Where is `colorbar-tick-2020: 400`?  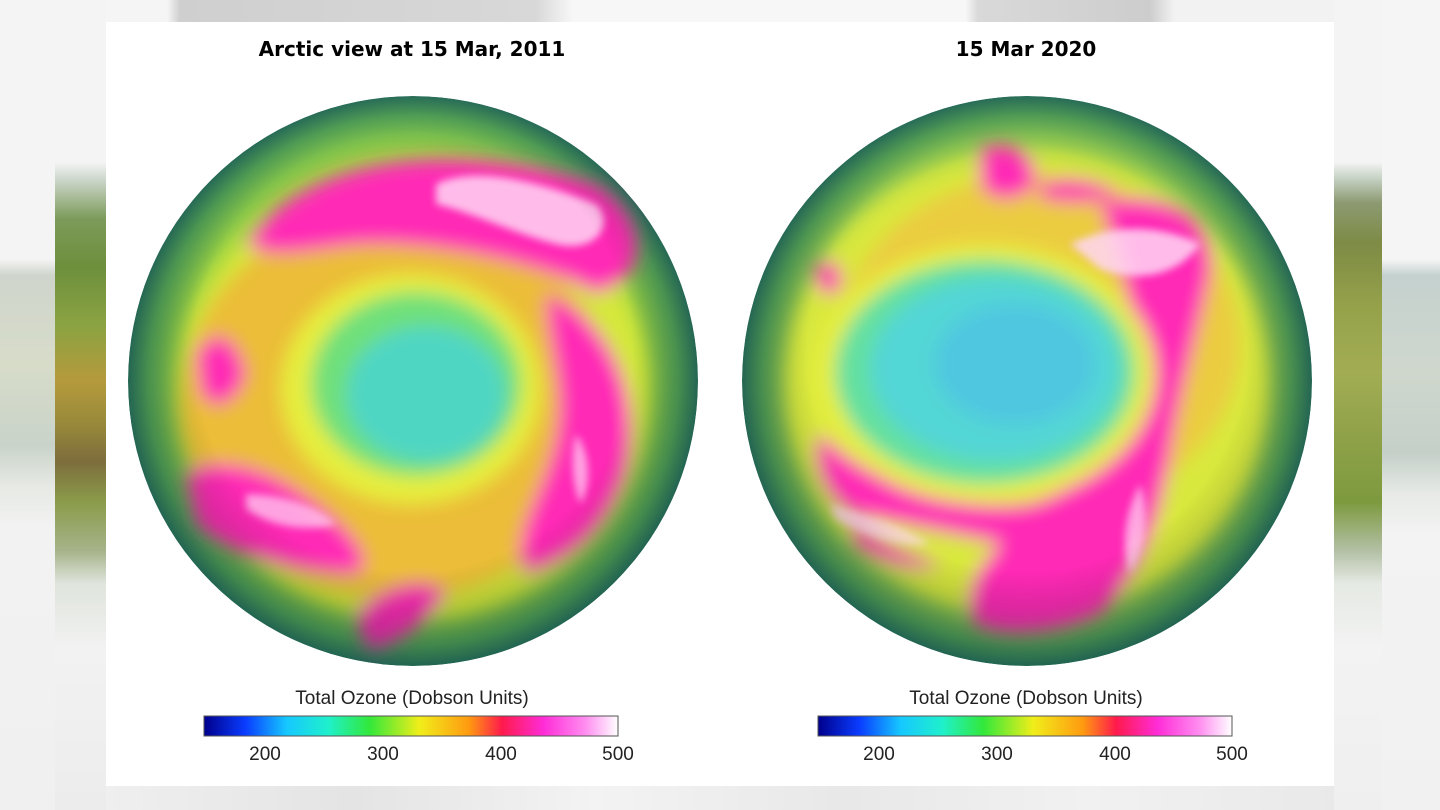
colorbar-tick-2020: 400 is located at coordinates (1115, 754).